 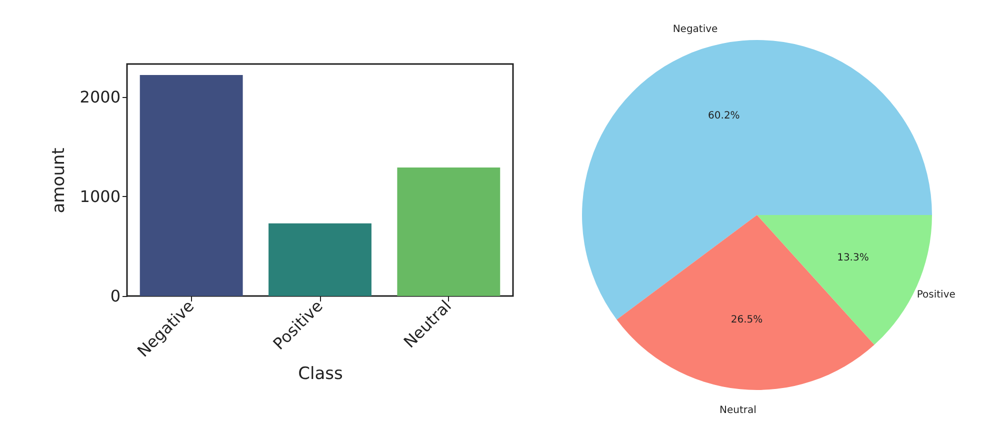 I want to click on pie-slice, so click(x=745, y=302).